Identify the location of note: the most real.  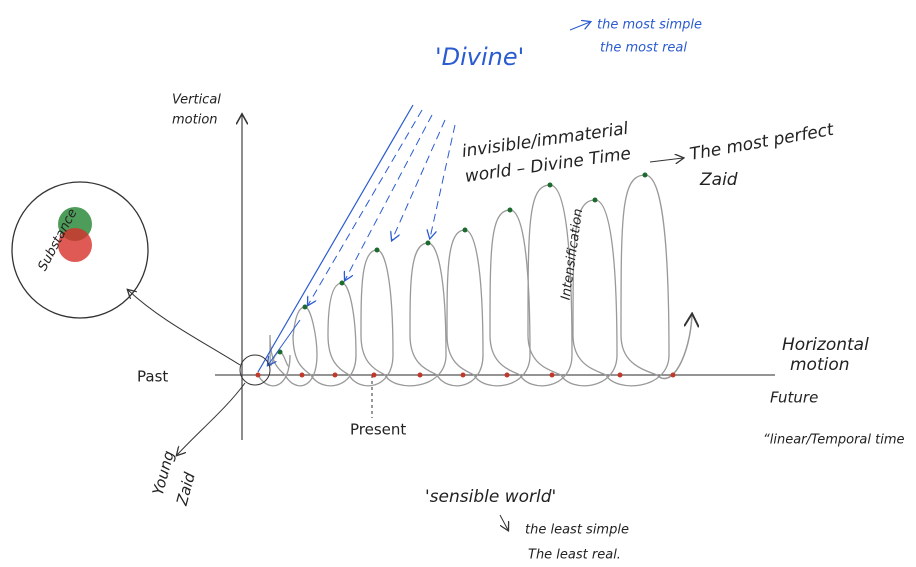
(643, 48).